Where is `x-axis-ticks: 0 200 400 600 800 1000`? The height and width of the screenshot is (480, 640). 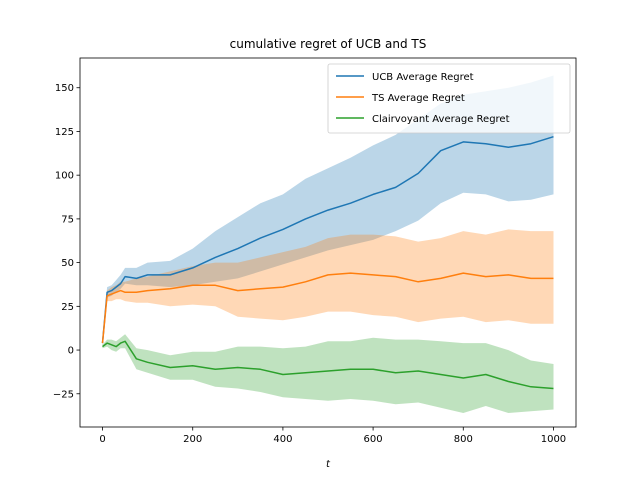 x-axis-ticks: 0 200 400 600 800 1000 is located at coordinates (332, 436).